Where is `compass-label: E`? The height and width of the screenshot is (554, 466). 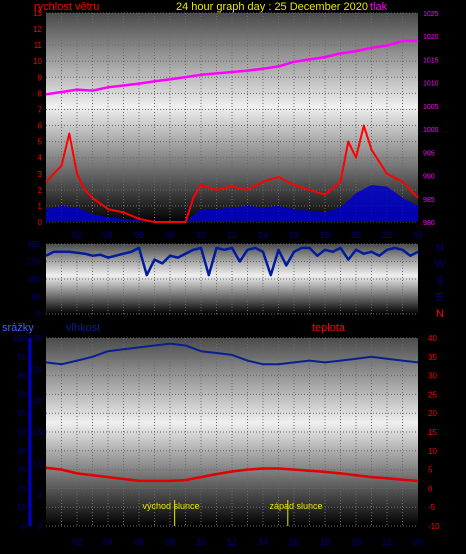
compass-label: E is located at coordinates (439, 298).